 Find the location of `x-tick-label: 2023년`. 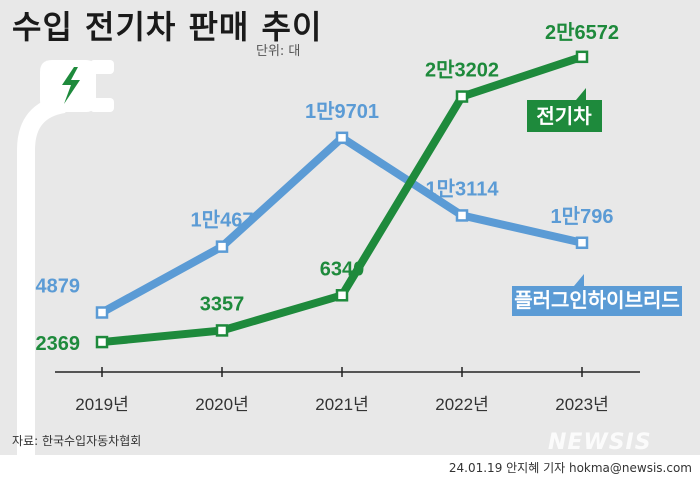

x-tick-label: 2023년 is located at coordinates (581, 404).